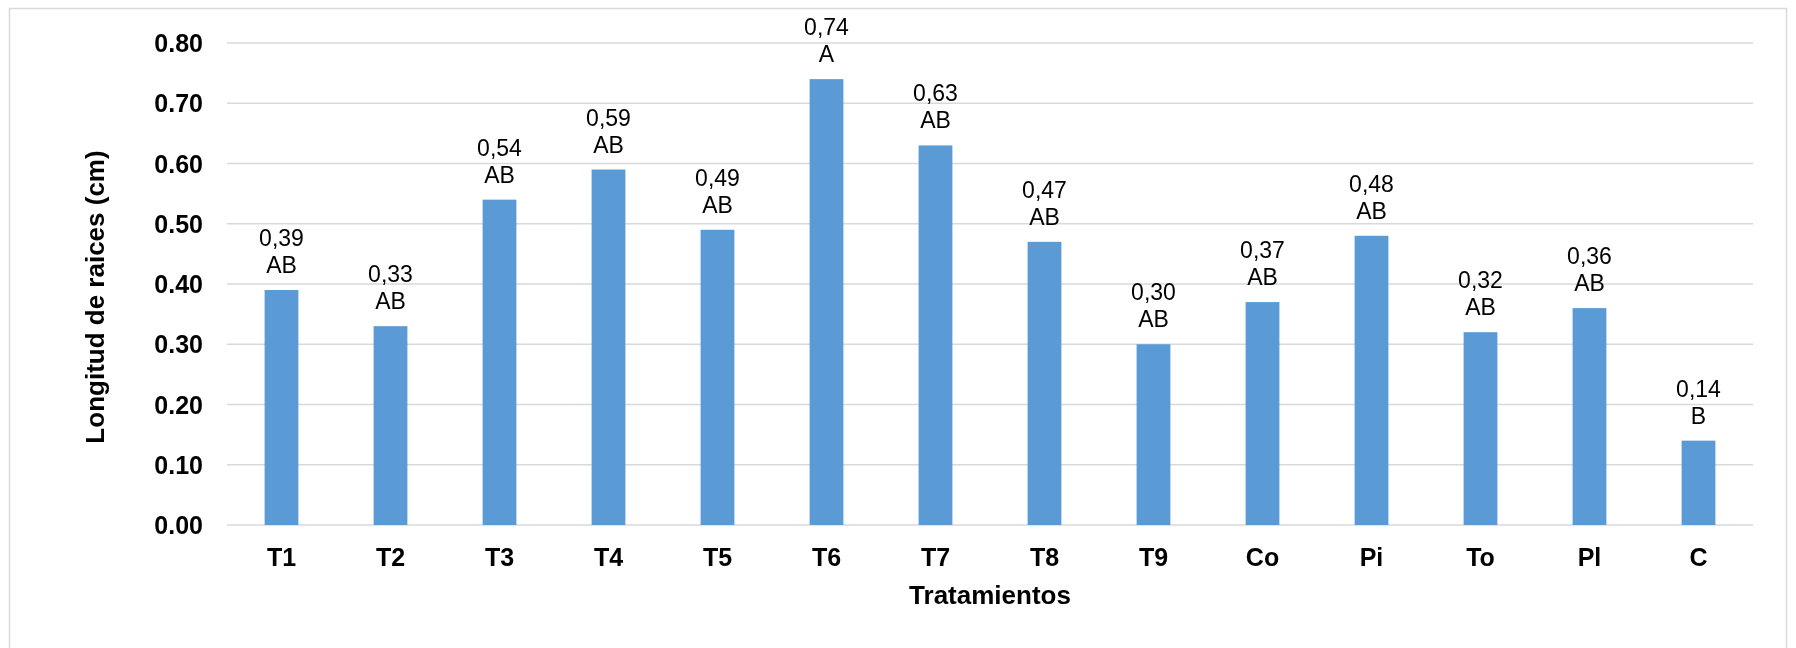 This screenshot has width=1796, height=648. What do you see at coordinates (1262, 250) in the screenshot?
I see `data-label: 0,37` at bounding box center [1262, 250].